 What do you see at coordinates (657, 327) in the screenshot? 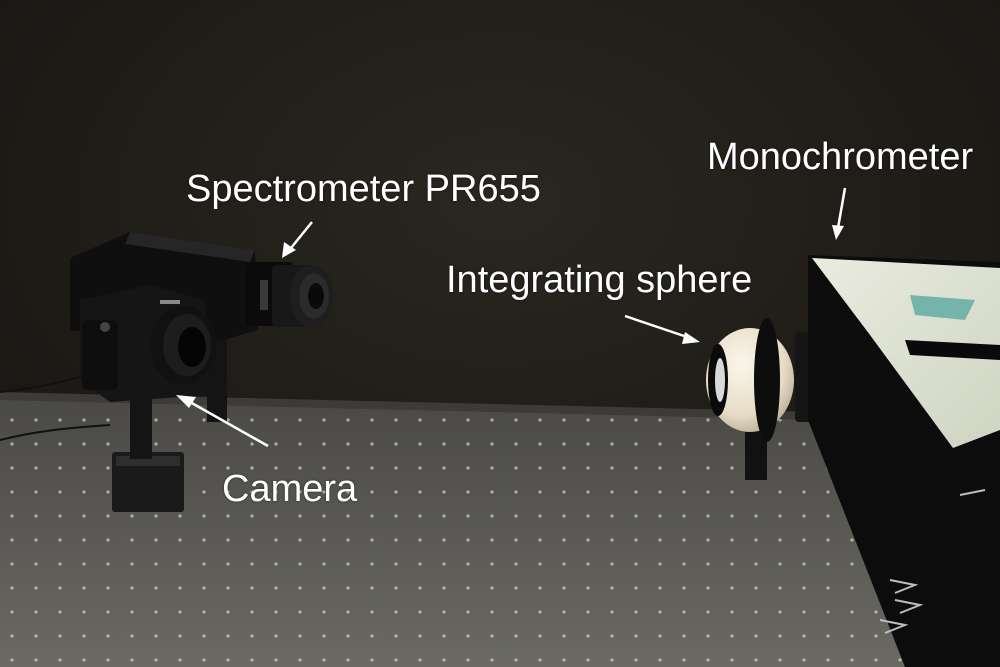
I see `arrow-to-sphere` at bounding box center [657, 327].